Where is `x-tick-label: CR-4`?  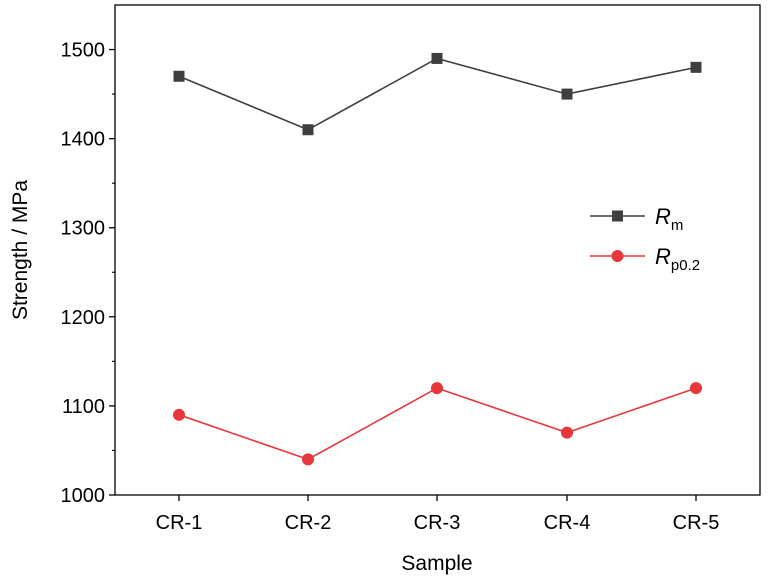 x-tick-label: CR-4 is located at coordinates (567, 523).